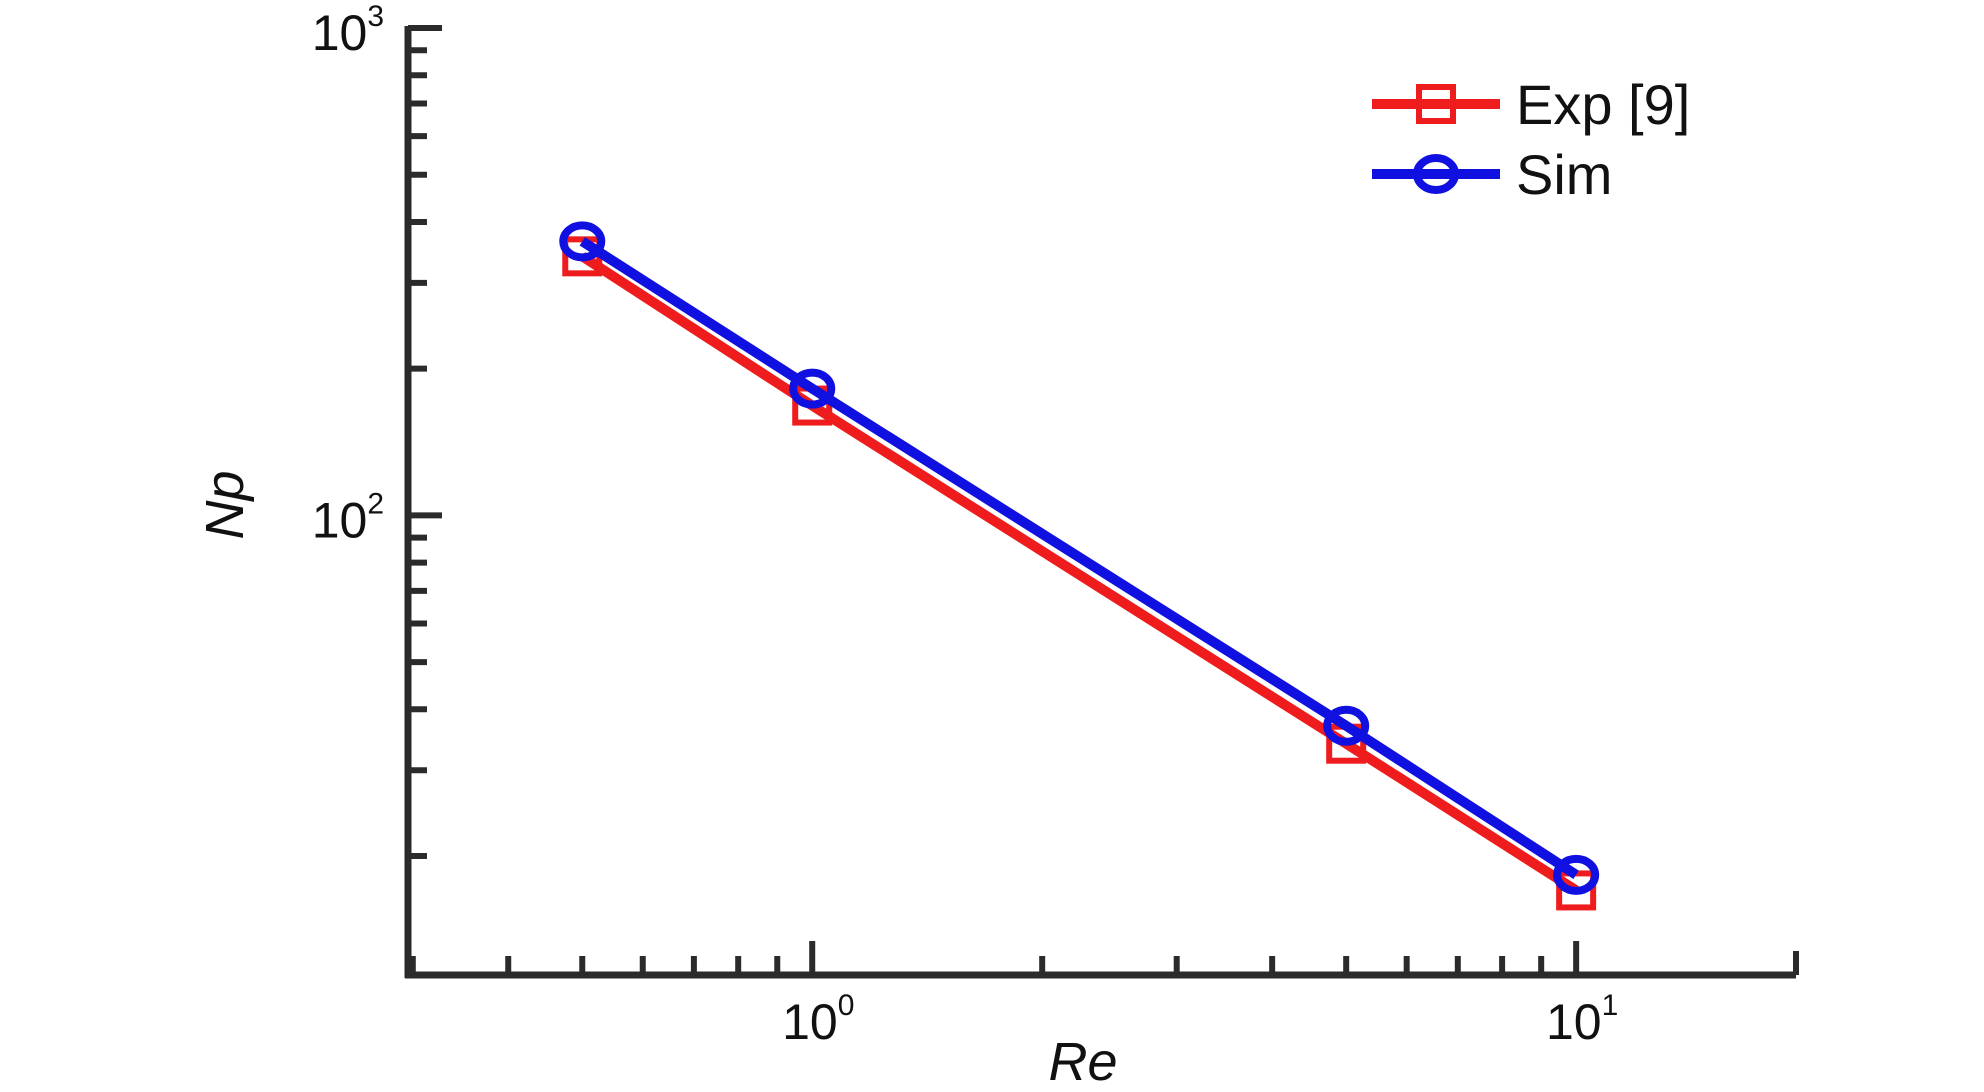 The width and height of the screenshot is (1984, 1092). Describe the element at coordinates (1531, 139) in the screenshot. I see `legend: Exp [9] Sim` at that location.